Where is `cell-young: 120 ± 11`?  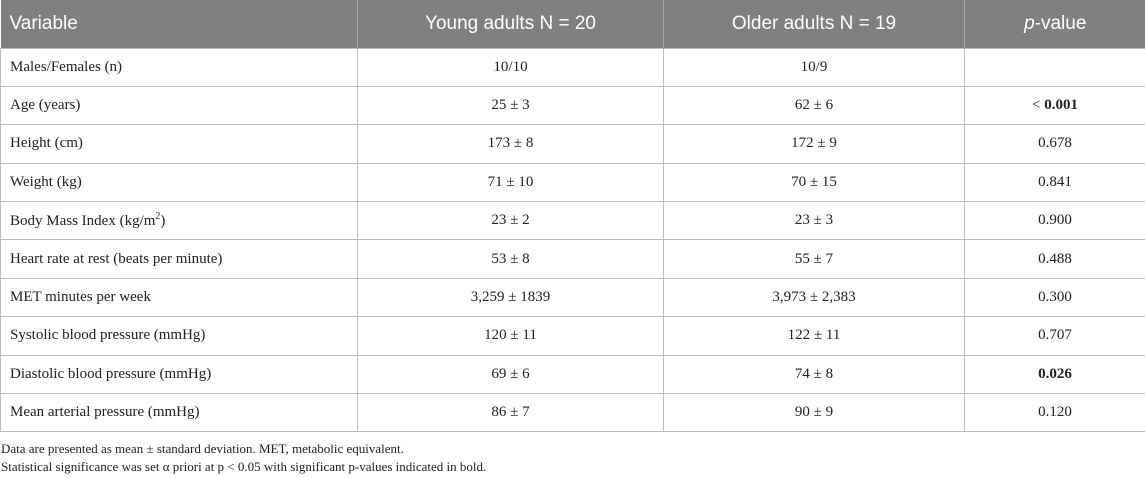 cell-young: 120 ± 11 is located at coordinates (510, 336).